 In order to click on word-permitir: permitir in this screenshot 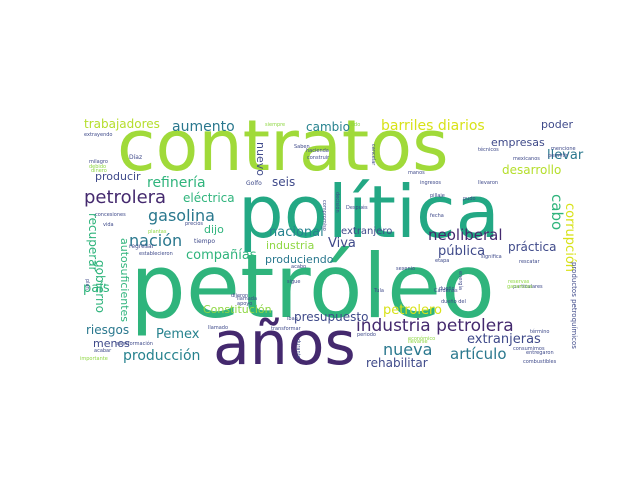, I will do `click(558, 156)`.